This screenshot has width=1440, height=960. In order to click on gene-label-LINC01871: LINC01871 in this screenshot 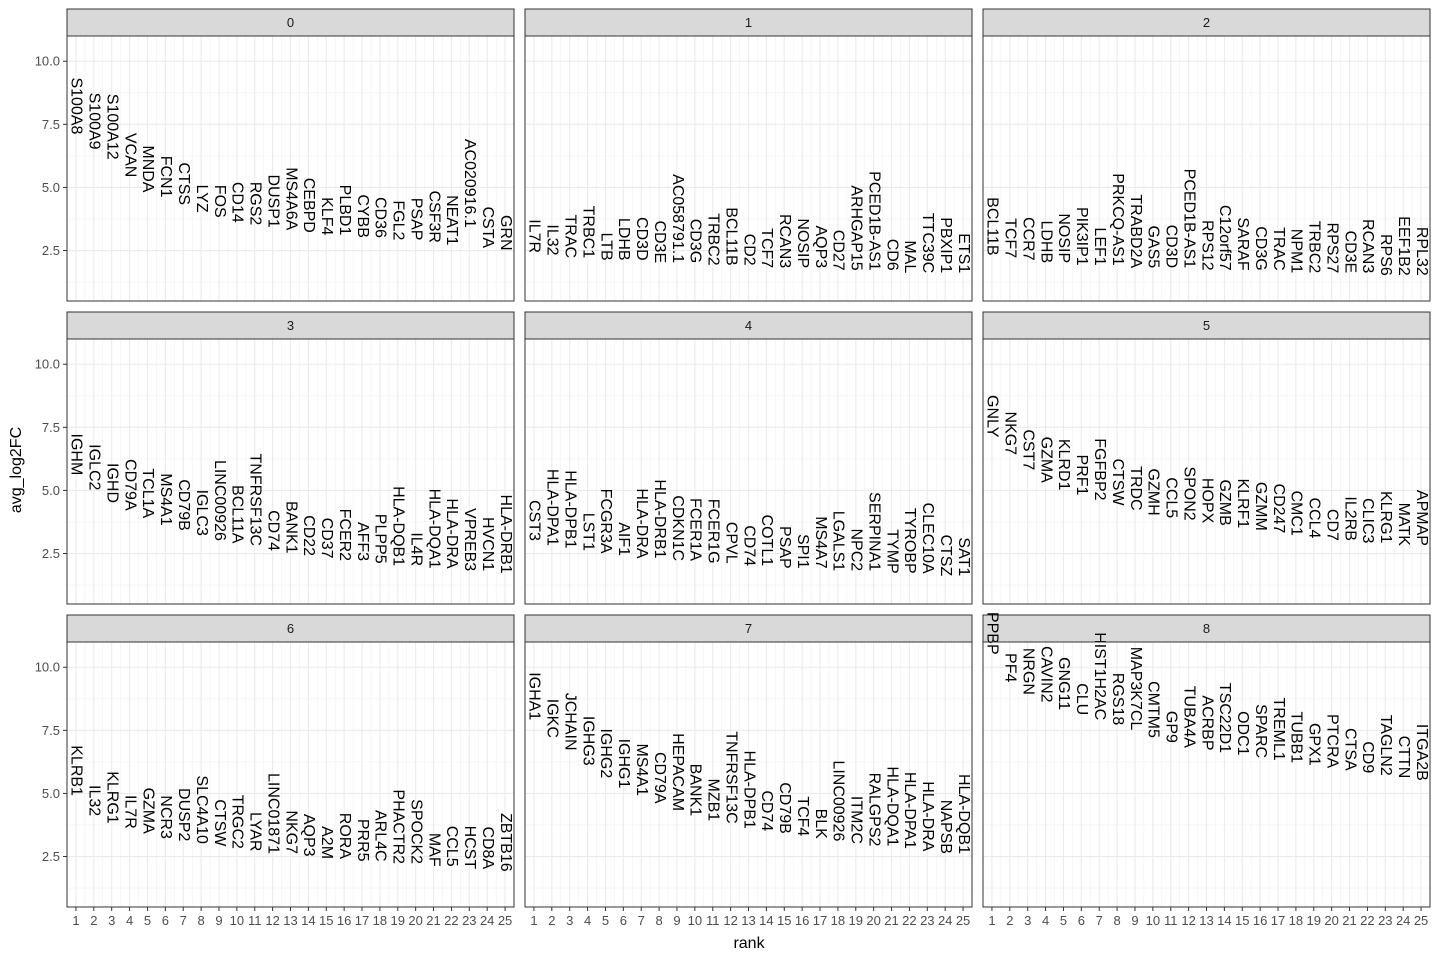, I will do `click(272, 813)`.